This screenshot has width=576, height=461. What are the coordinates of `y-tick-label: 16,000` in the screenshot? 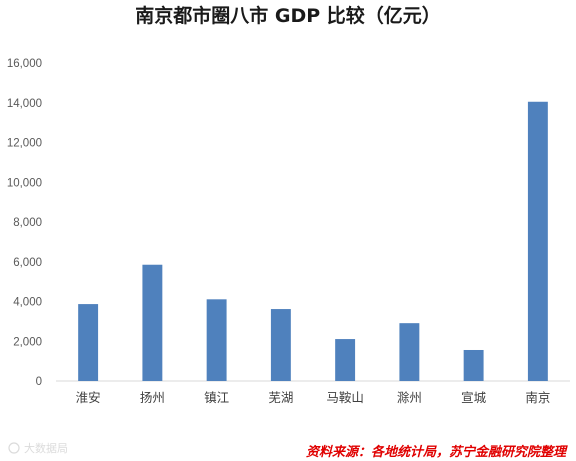 It's located at (24, 64).